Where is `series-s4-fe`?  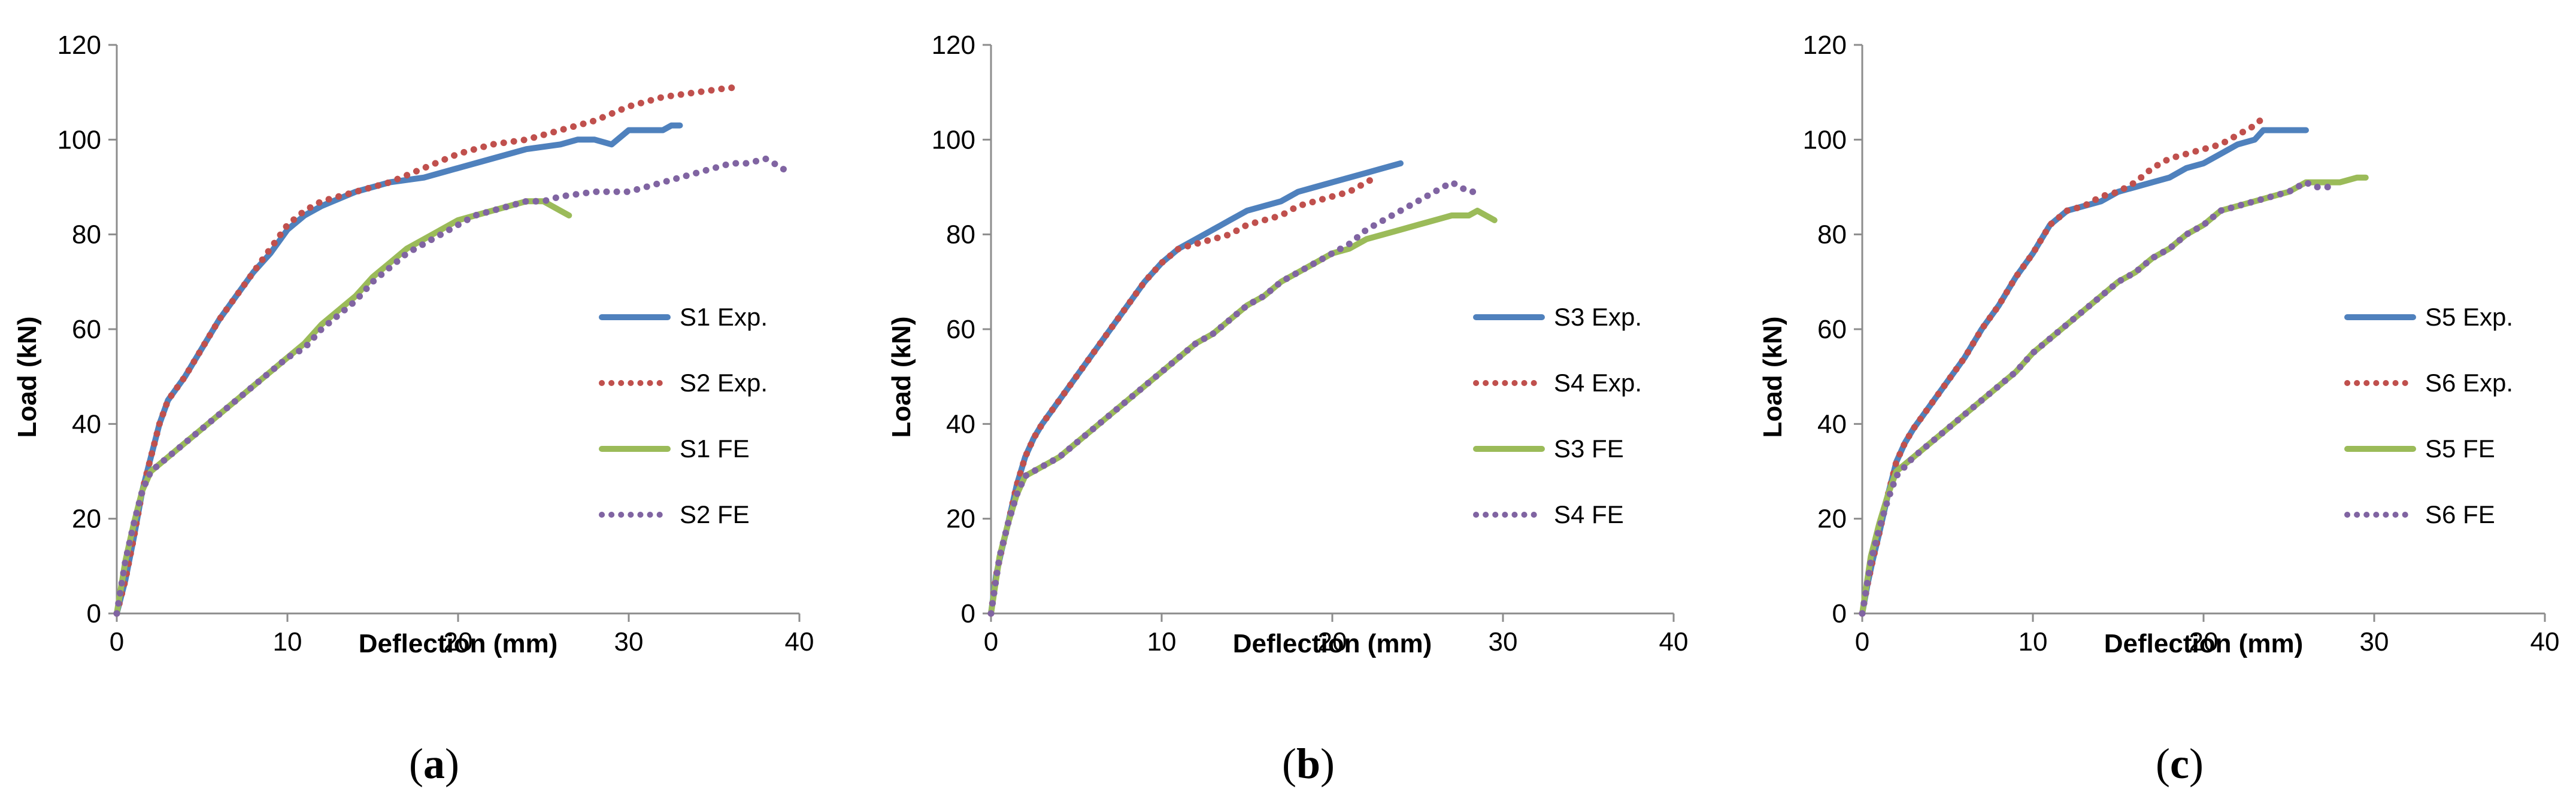 series-s4-fe is located at coordinates (1234, 398).